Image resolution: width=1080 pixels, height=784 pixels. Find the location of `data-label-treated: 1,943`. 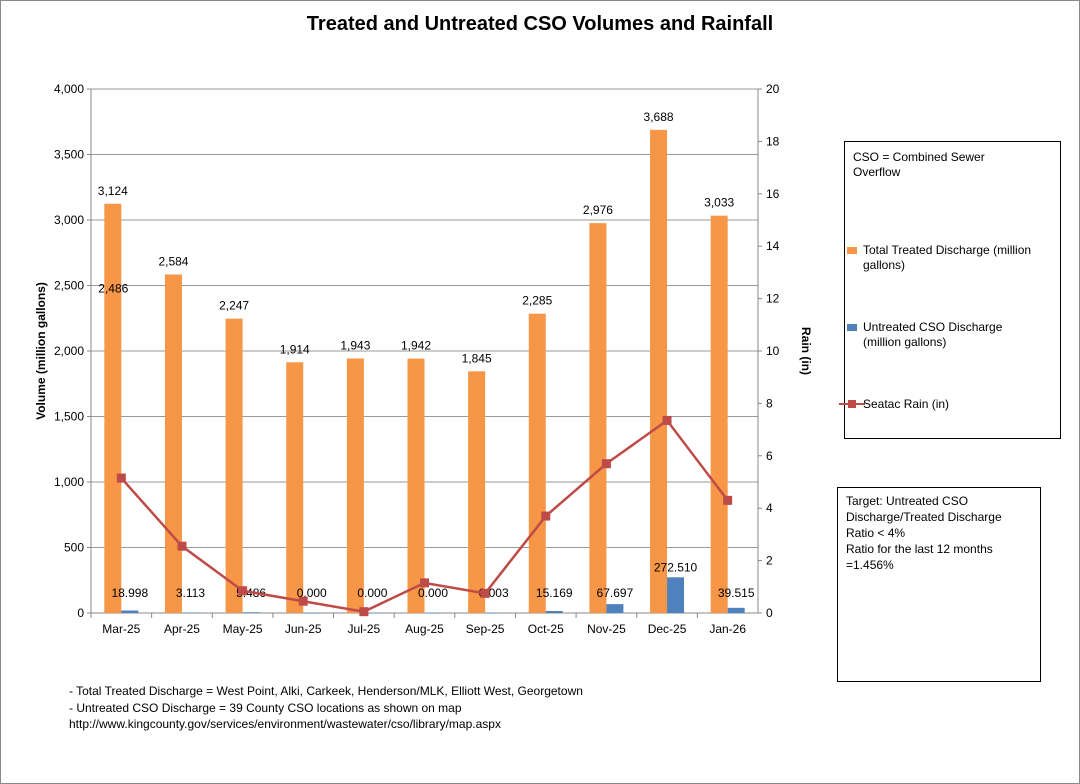

data-label-treated: 1,943 is located at coordinates (355, 345).